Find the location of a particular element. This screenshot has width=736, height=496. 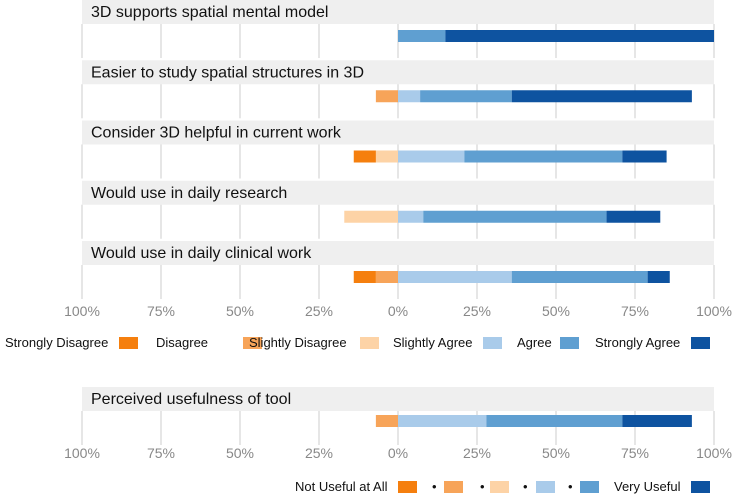

legend-label: Disagree is located at coordinates (182, 342).